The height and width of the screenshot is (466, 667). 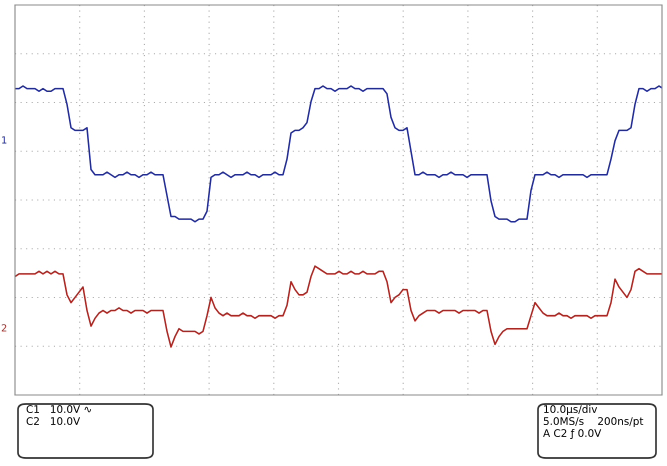 What do you see at coordinates (4, 328) in the screenshot?
I see `text: 2` at bounding box center [4, 328].